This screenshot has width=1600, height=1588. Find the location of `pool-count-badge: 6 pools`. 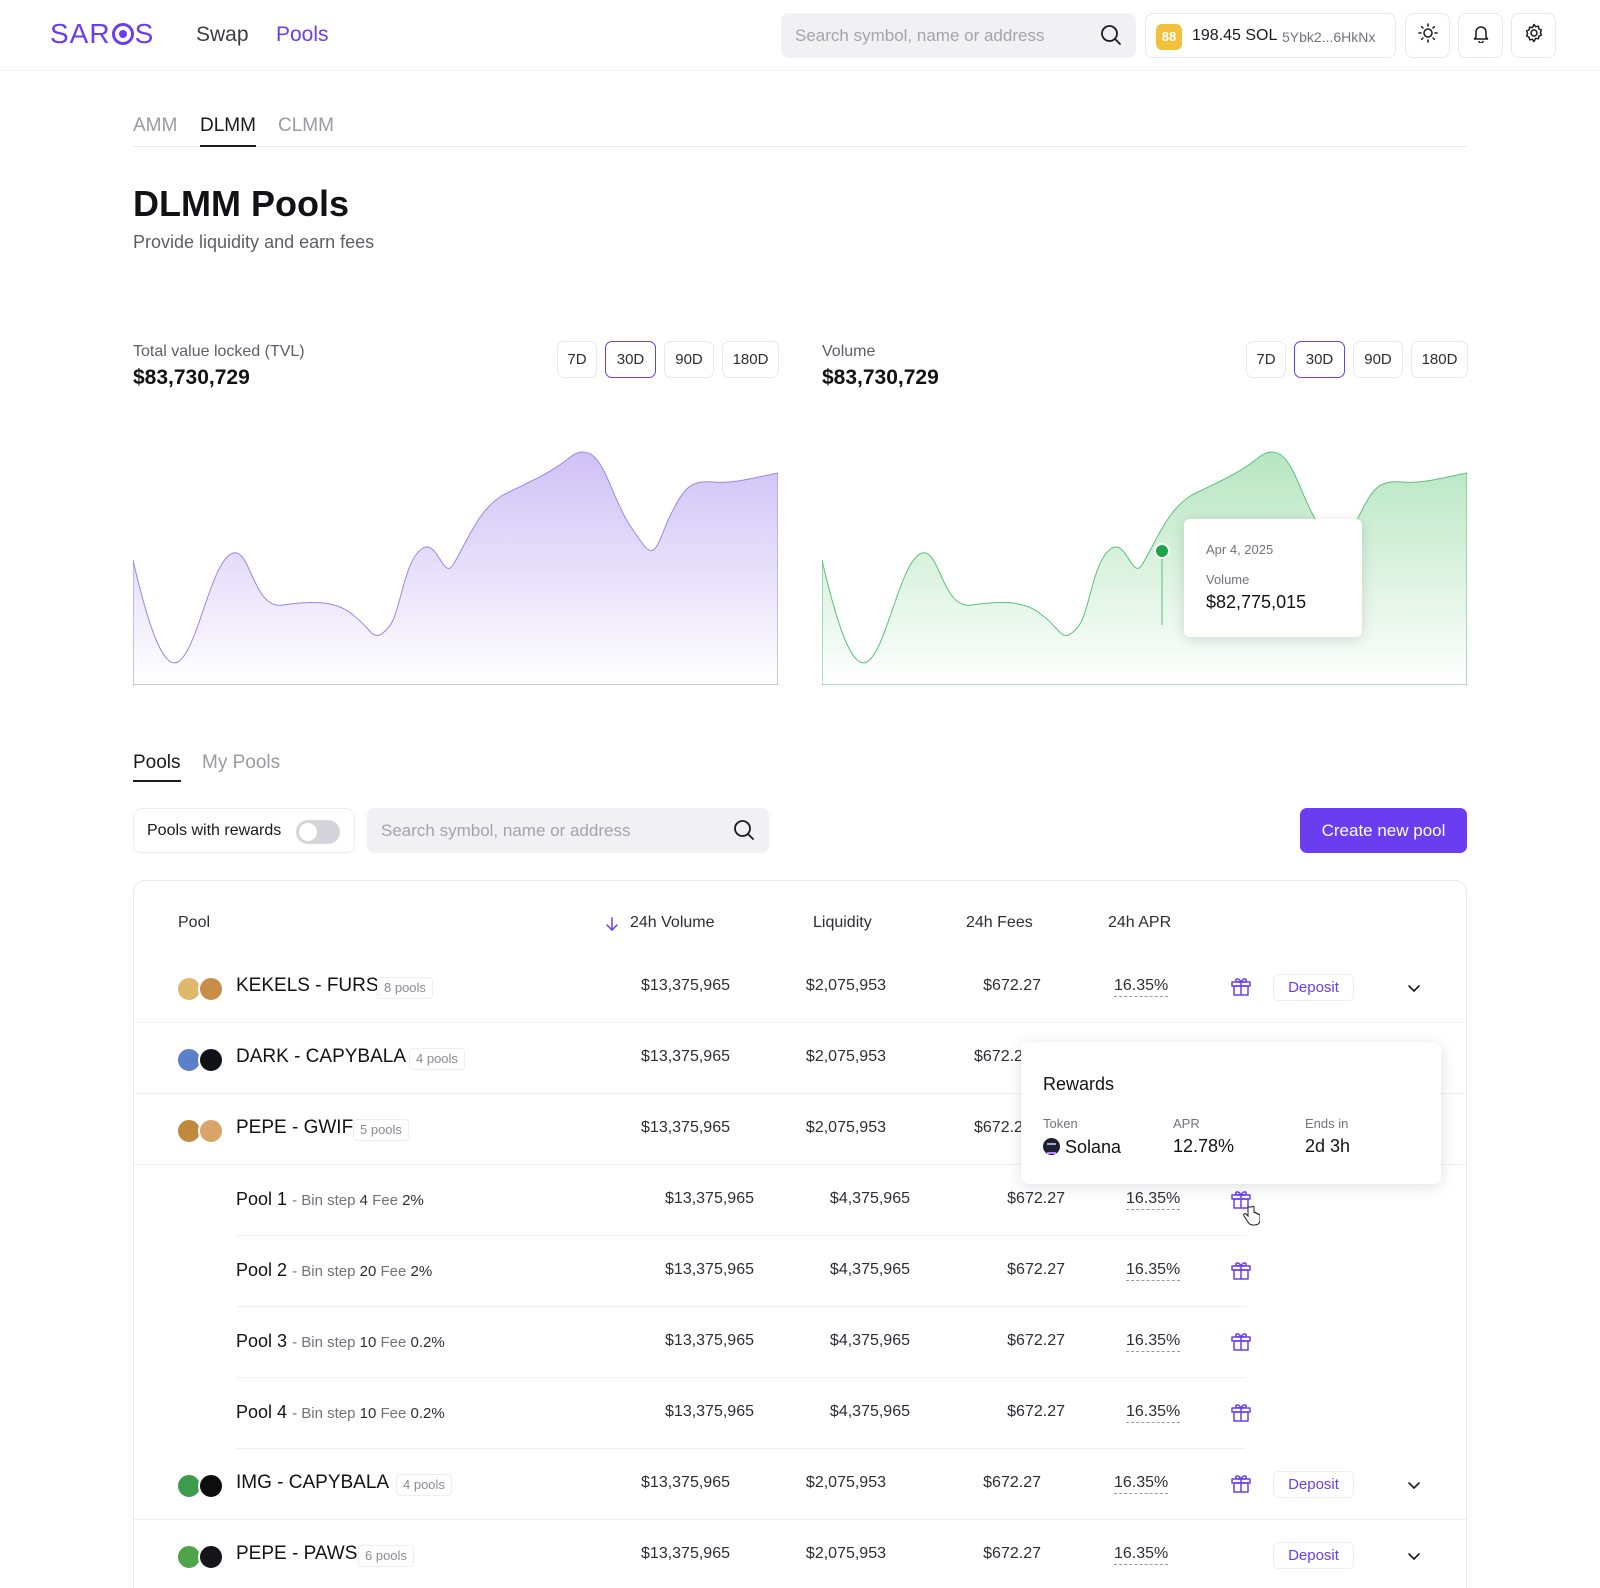

pool-count-badge: 6 pools is located at coordinates (386, 1556).